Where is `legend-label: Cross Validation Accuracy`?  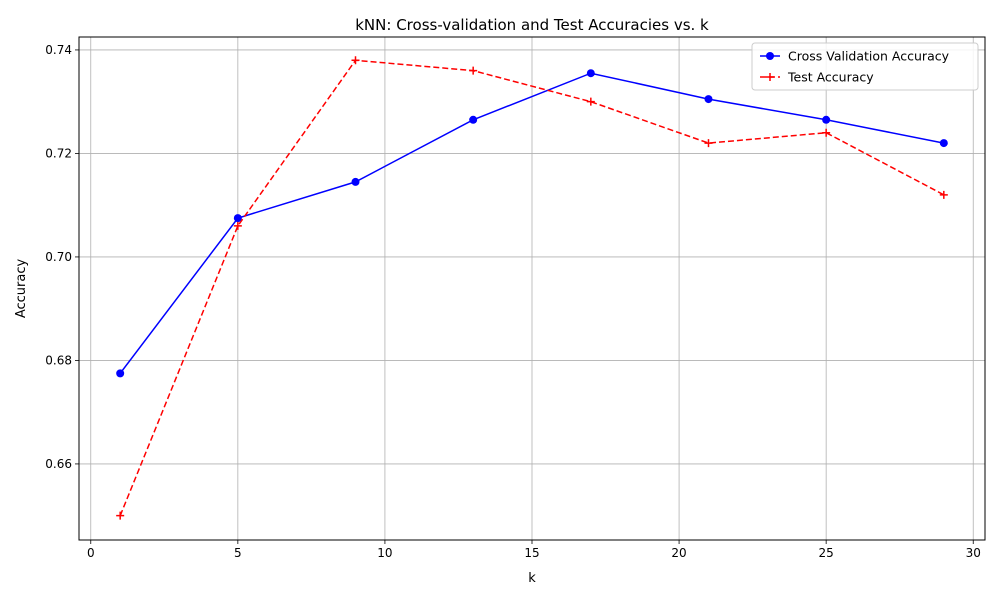 legend-label: Cross Validation Accuracy is located at coordinates (869, 56).